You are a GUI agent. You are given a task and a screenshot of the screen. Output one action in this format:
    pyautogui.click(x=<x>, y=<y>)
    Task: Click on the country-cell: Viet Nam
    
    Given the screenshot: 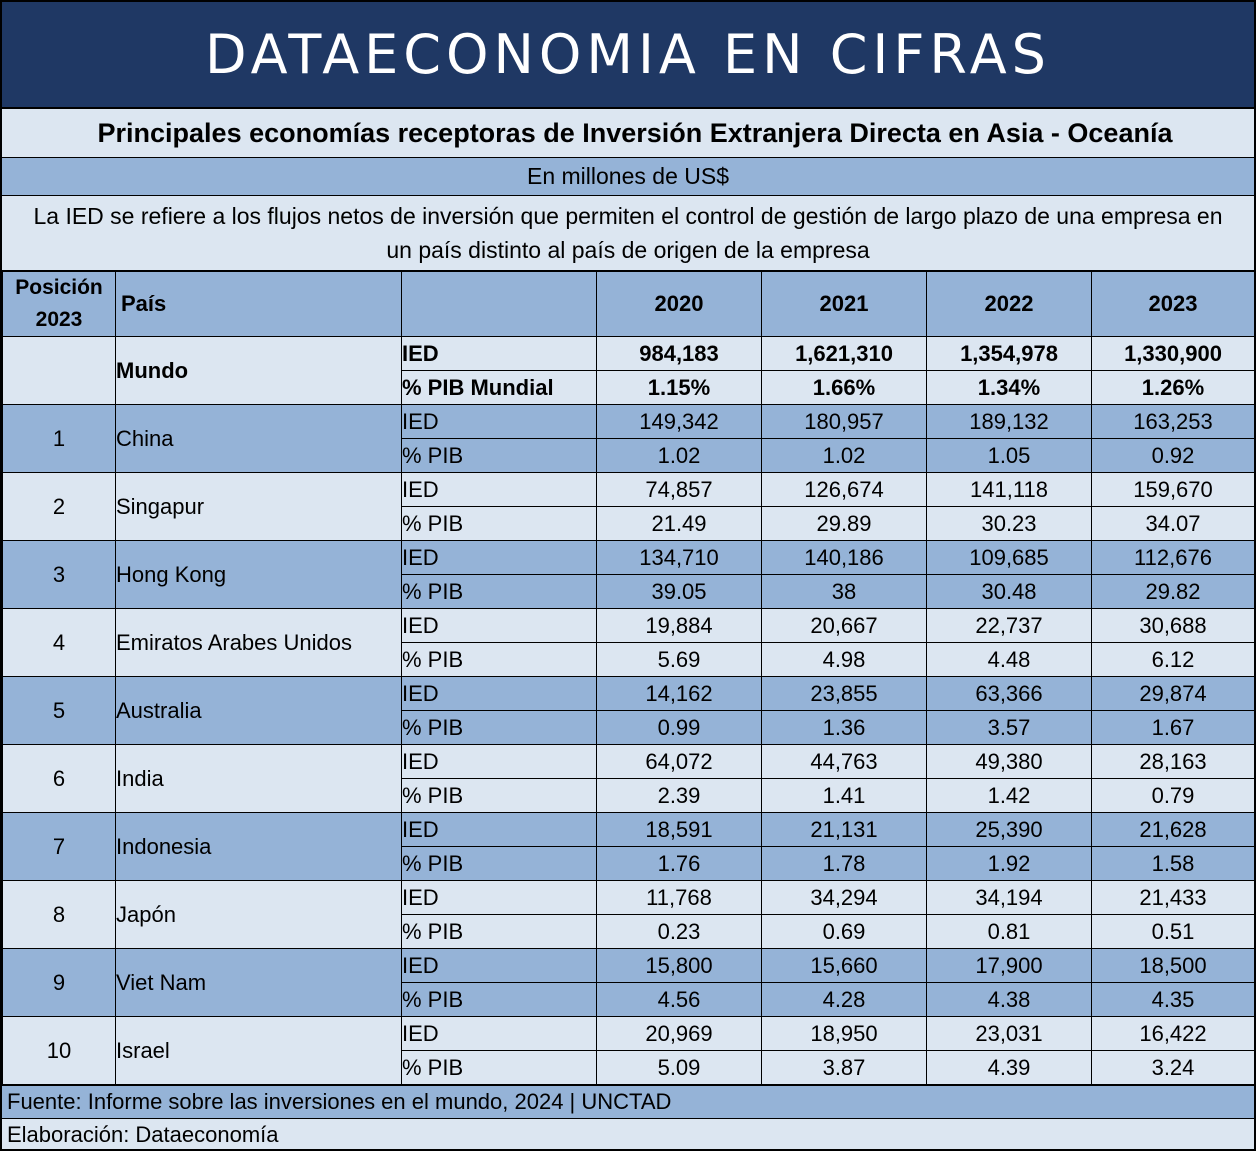 What is the action you would take?
    pyautogui.click(x=258, y=982)
    